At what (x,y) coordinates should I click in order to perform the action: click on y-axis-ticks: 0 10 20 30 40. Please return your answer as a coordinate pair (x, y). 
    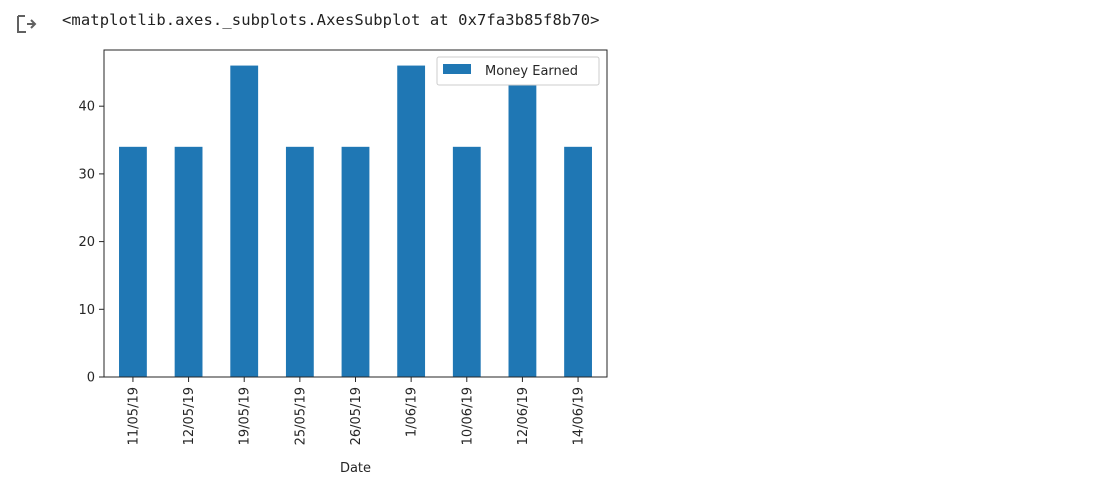
    Looking at the image, I should click on (91, 243).